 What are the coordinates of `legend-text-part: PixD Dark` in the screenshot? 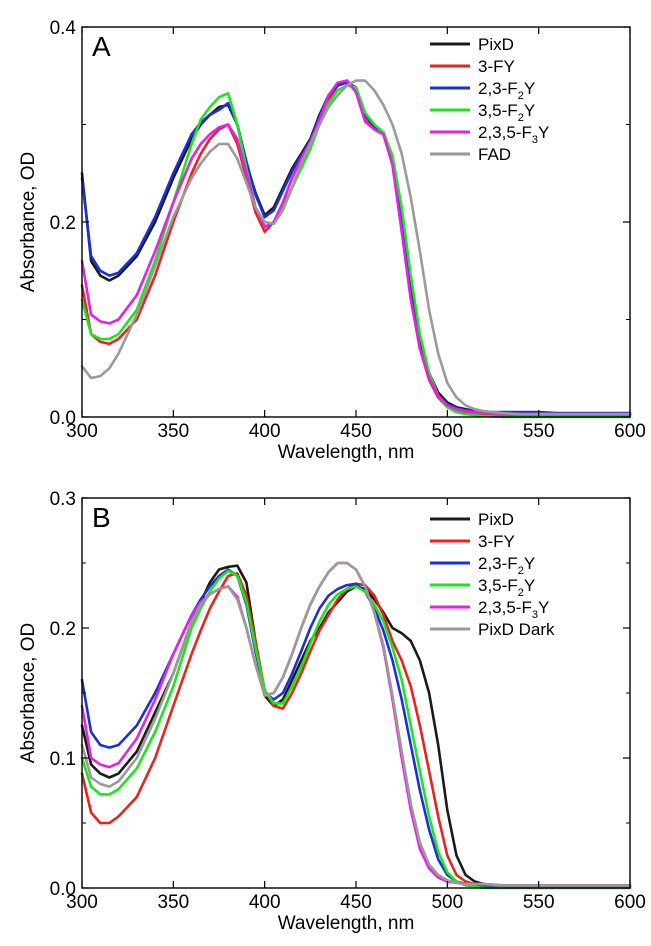 It's located at (516, 629).